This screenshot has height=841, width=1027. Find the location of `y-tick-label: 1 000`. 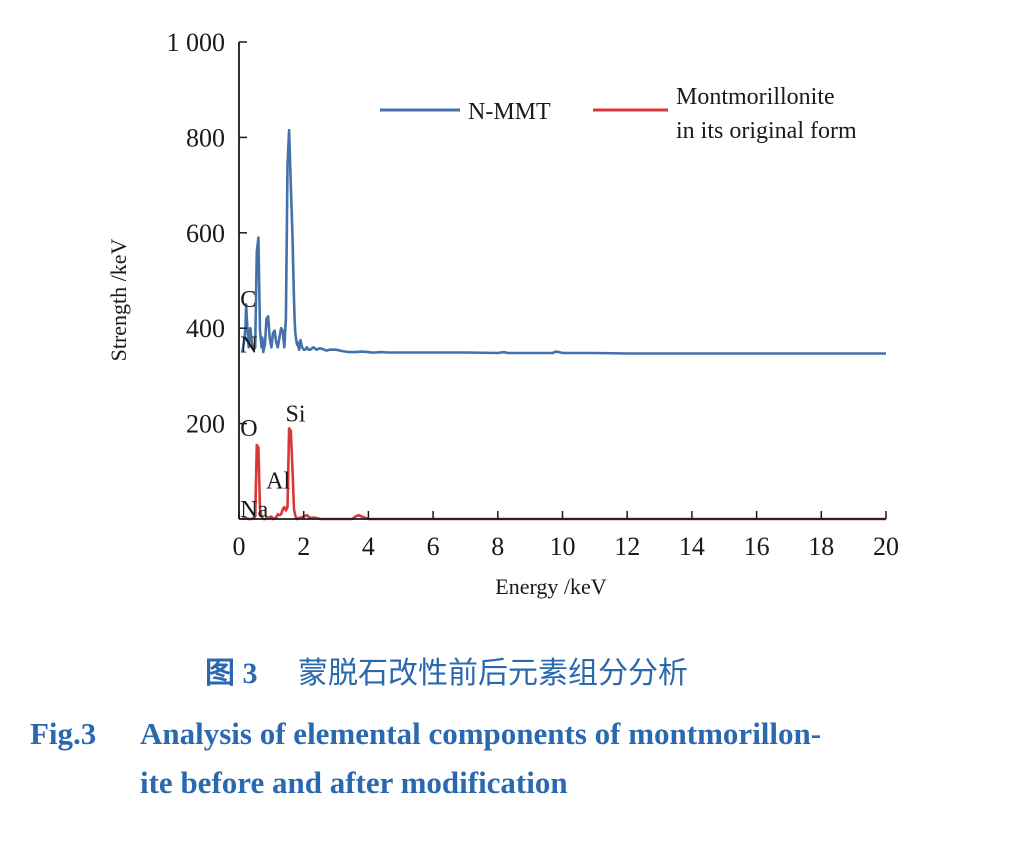

y-tick-label: 1 000 is located at coordinates (196, 42).